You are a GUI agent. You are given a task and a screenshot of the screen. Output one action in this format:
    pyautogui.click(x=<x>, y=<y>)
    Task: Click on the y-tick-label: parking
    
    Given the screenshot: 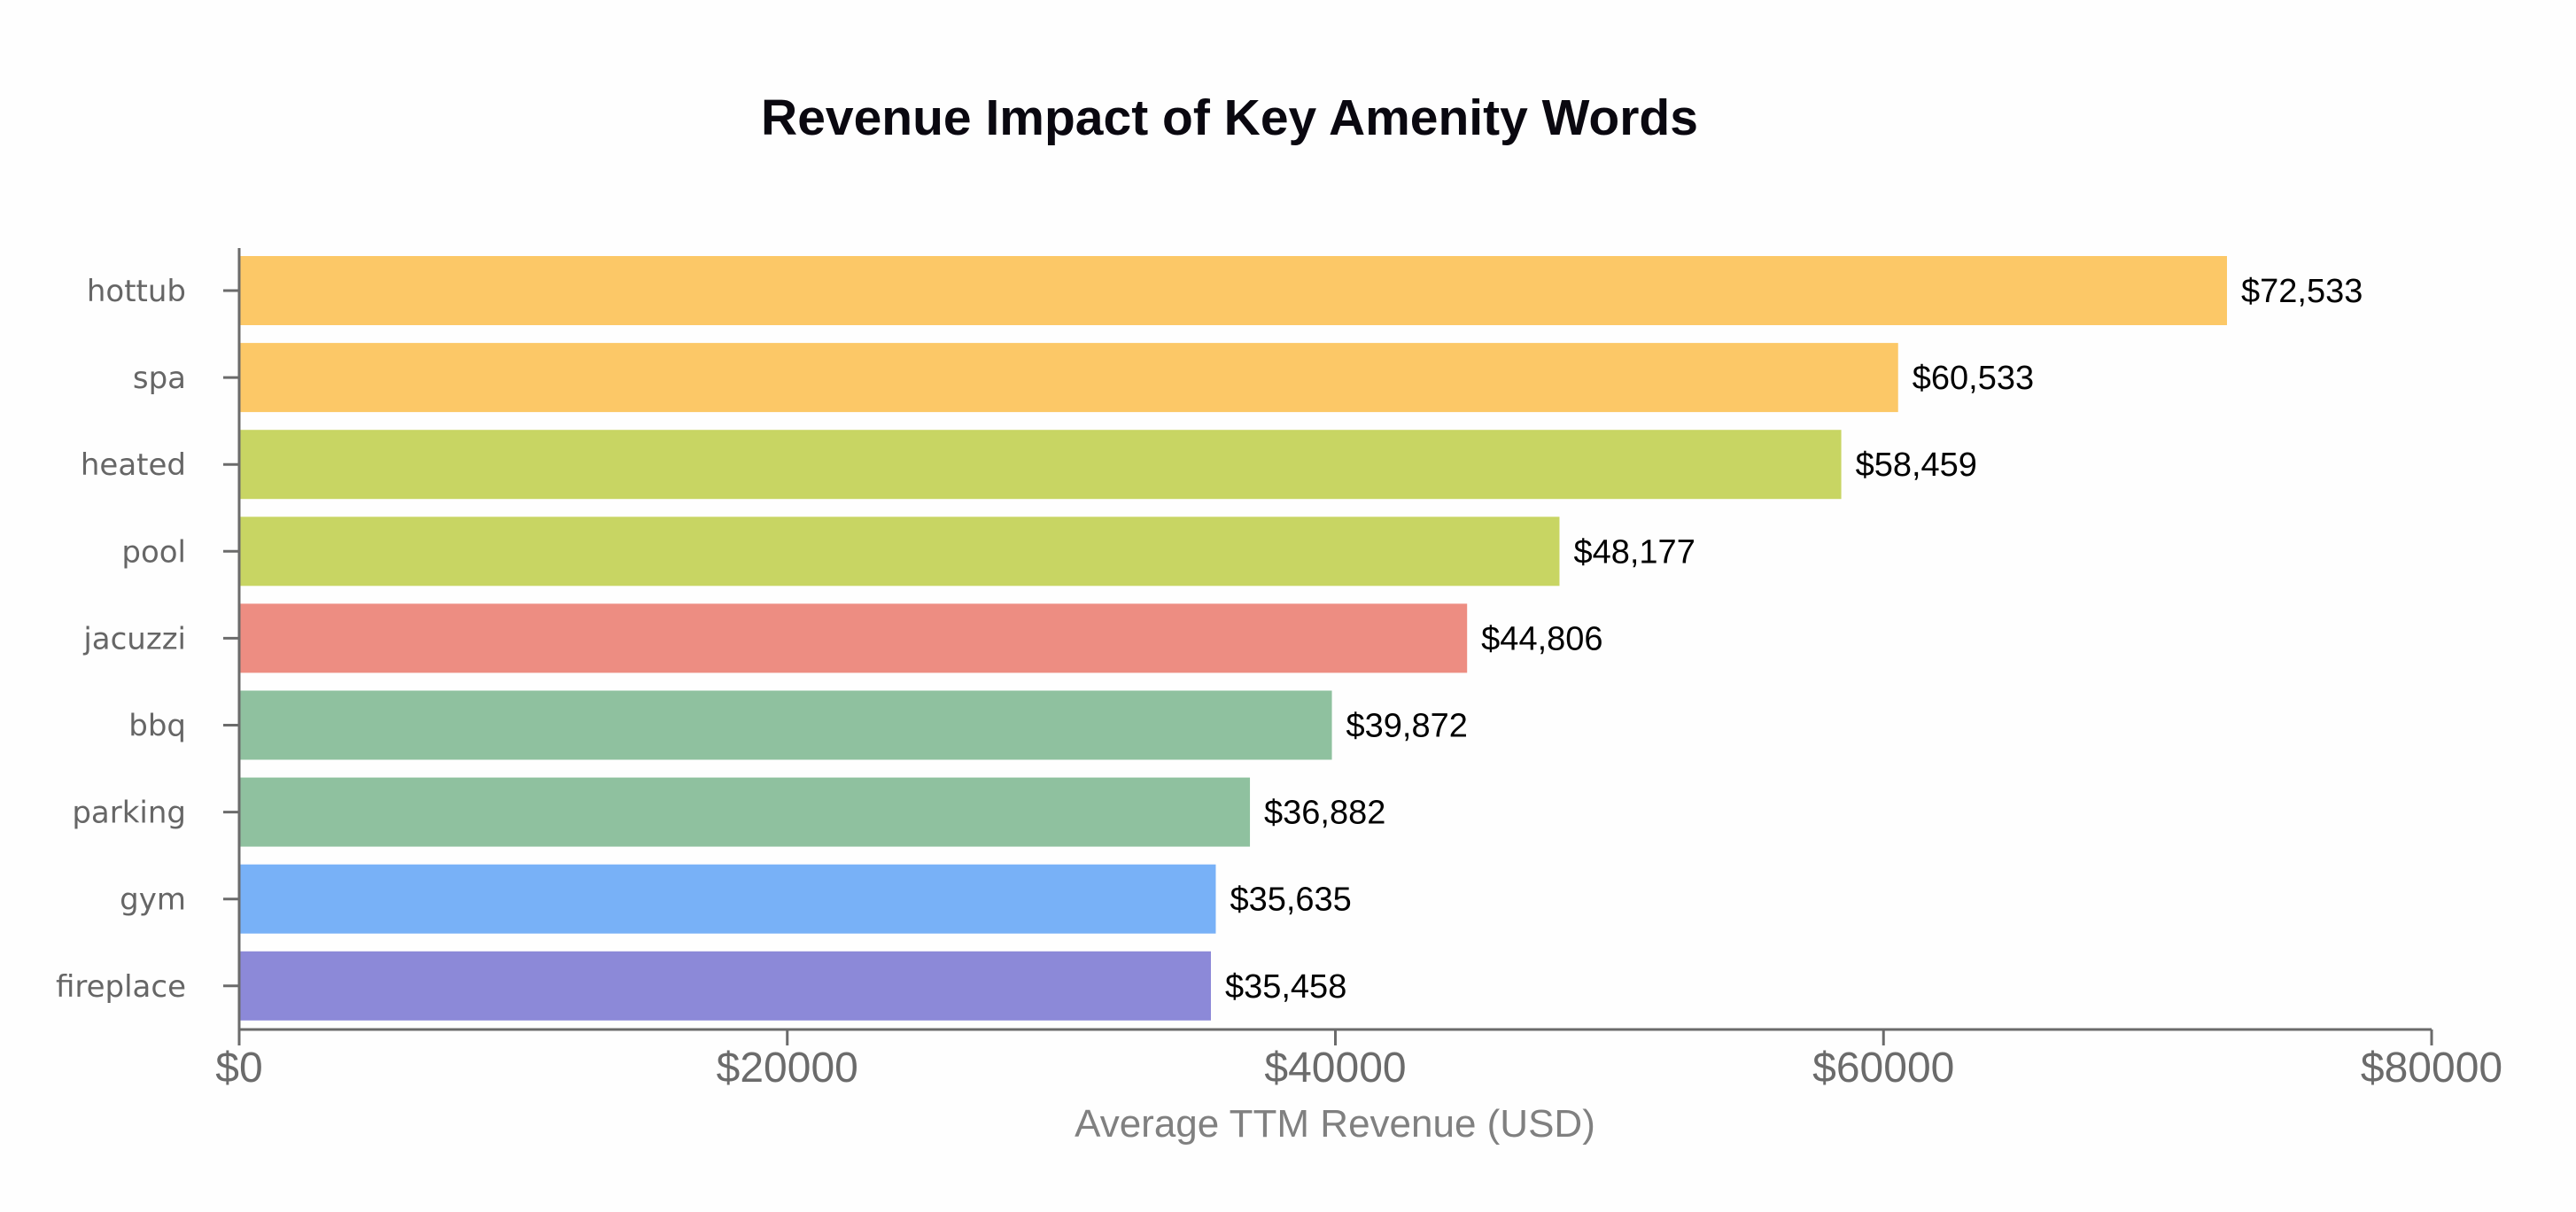 What is the action you would take?
    pyautogui.click(x=129, y=813)
    